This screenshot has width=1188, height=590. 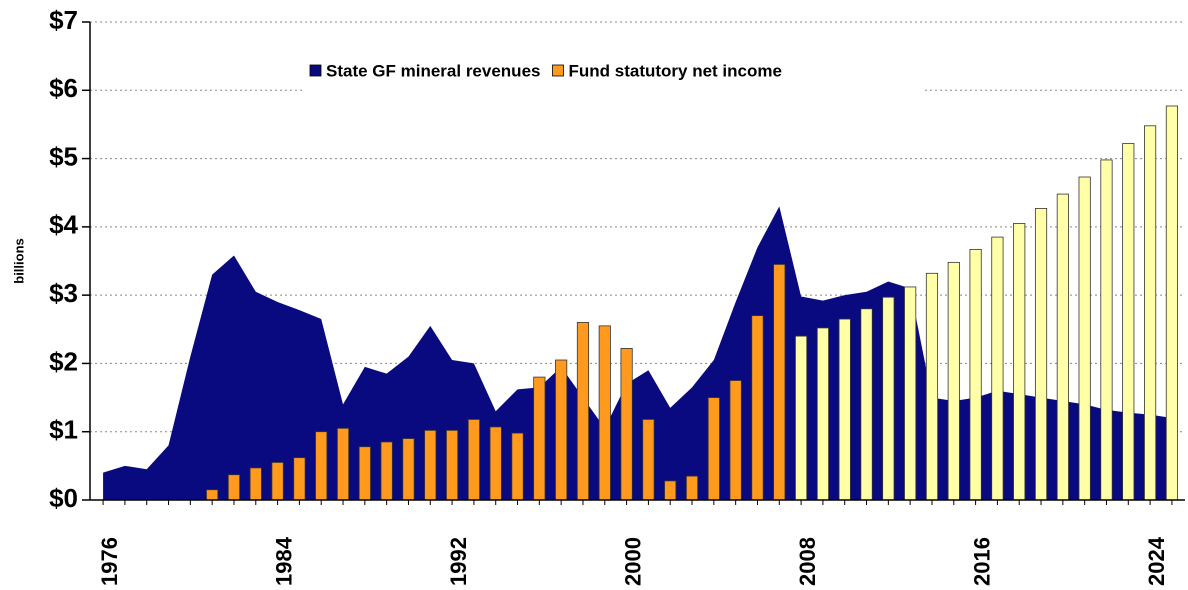 What do you see at coordinates (63, 225) in the screenshot?
I see `y-tick-label: $4` at bounding box center [63, 225].